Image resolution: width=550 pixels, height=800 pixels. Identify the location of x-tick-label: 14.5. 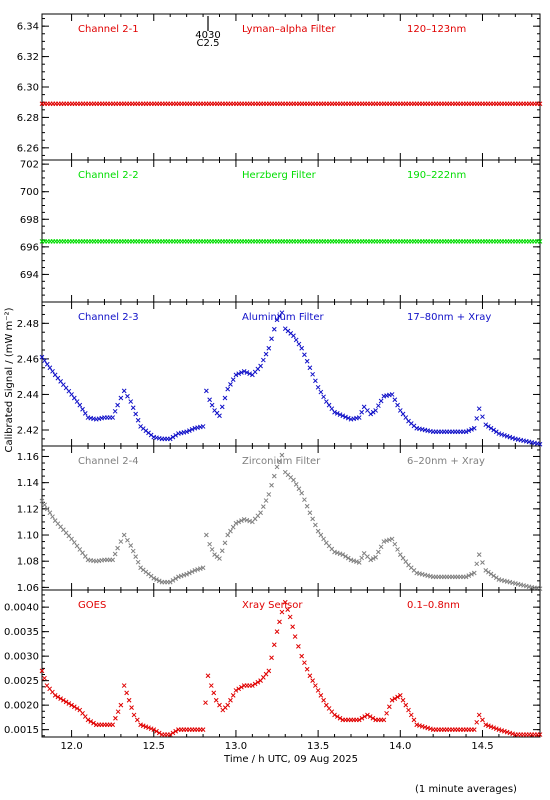
(482, 746).